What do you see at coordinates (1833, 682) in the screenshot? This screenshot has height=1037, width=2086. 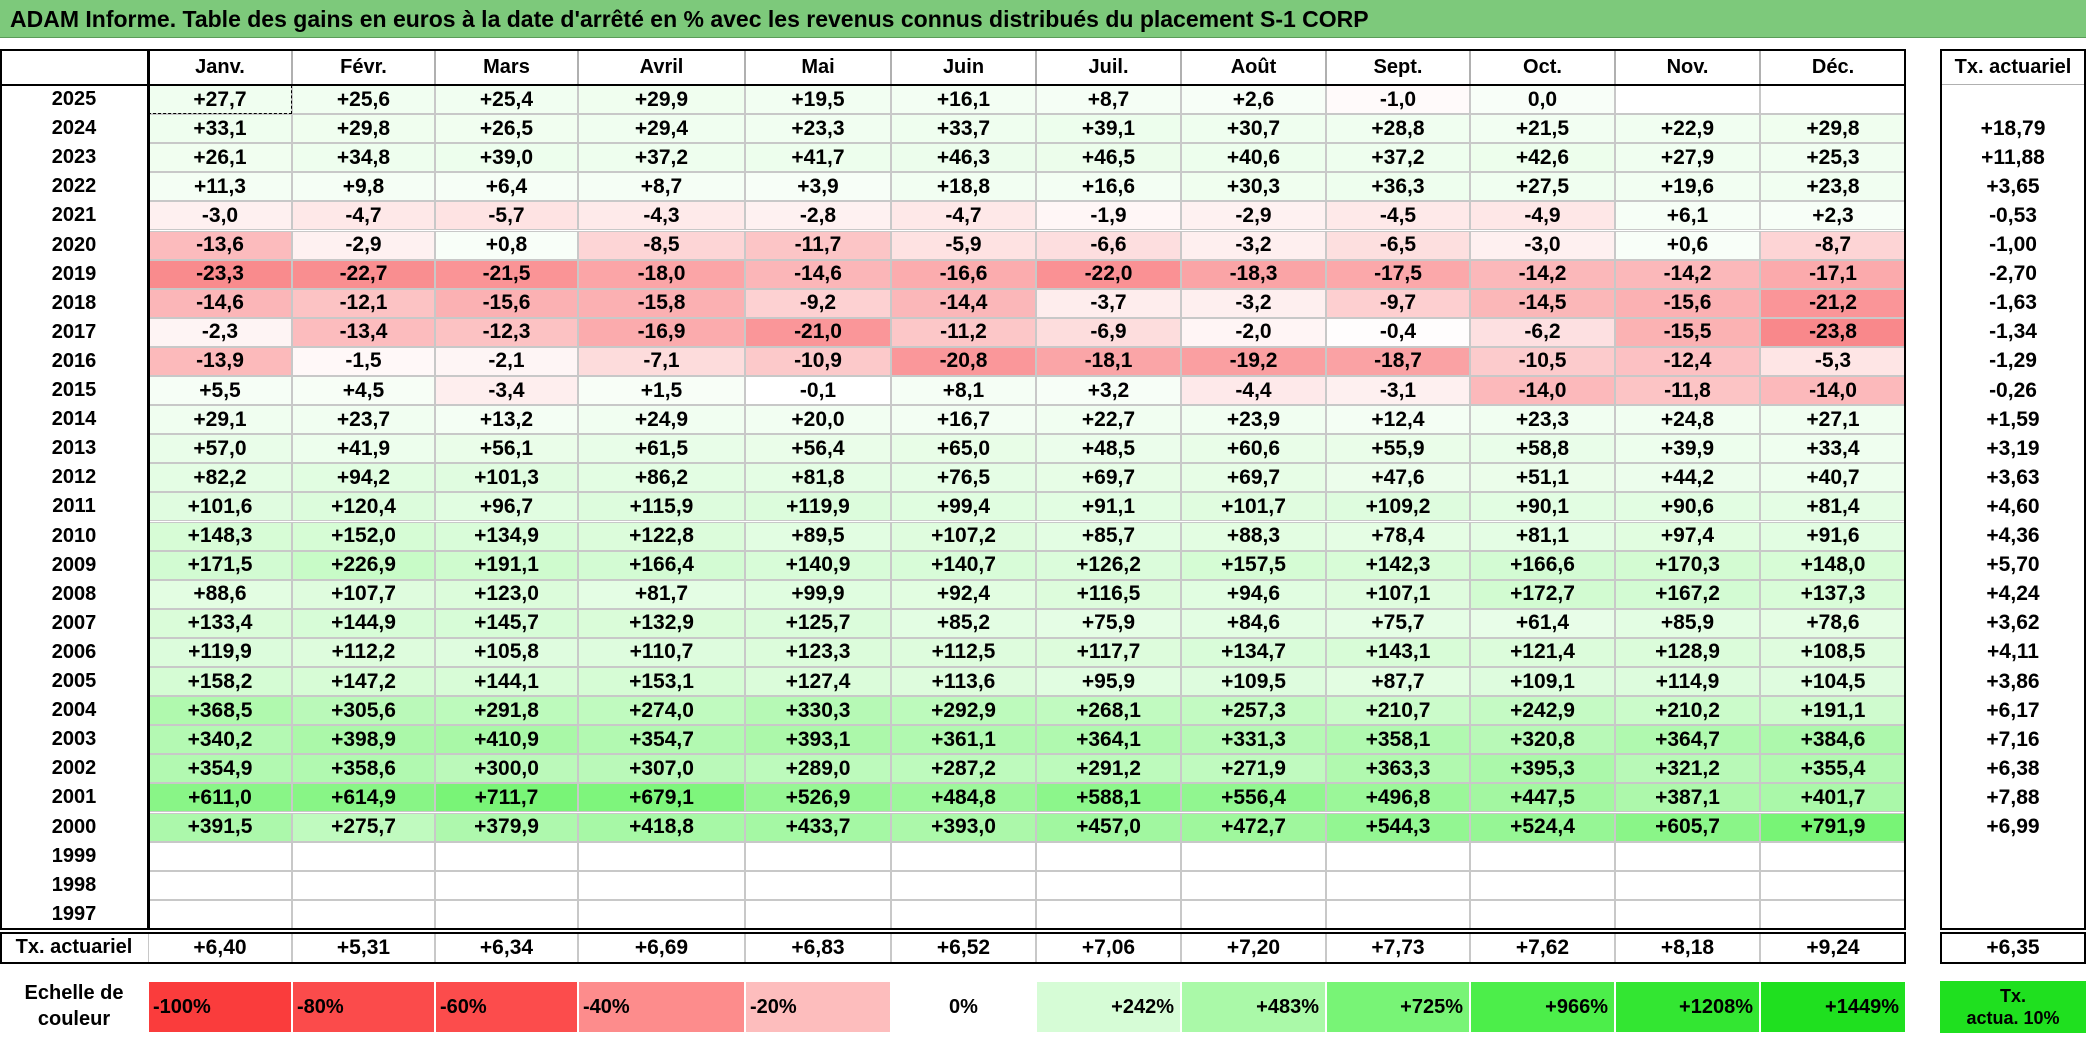 I see `data-cell: +104,5` at bounding box center [1833, 682].